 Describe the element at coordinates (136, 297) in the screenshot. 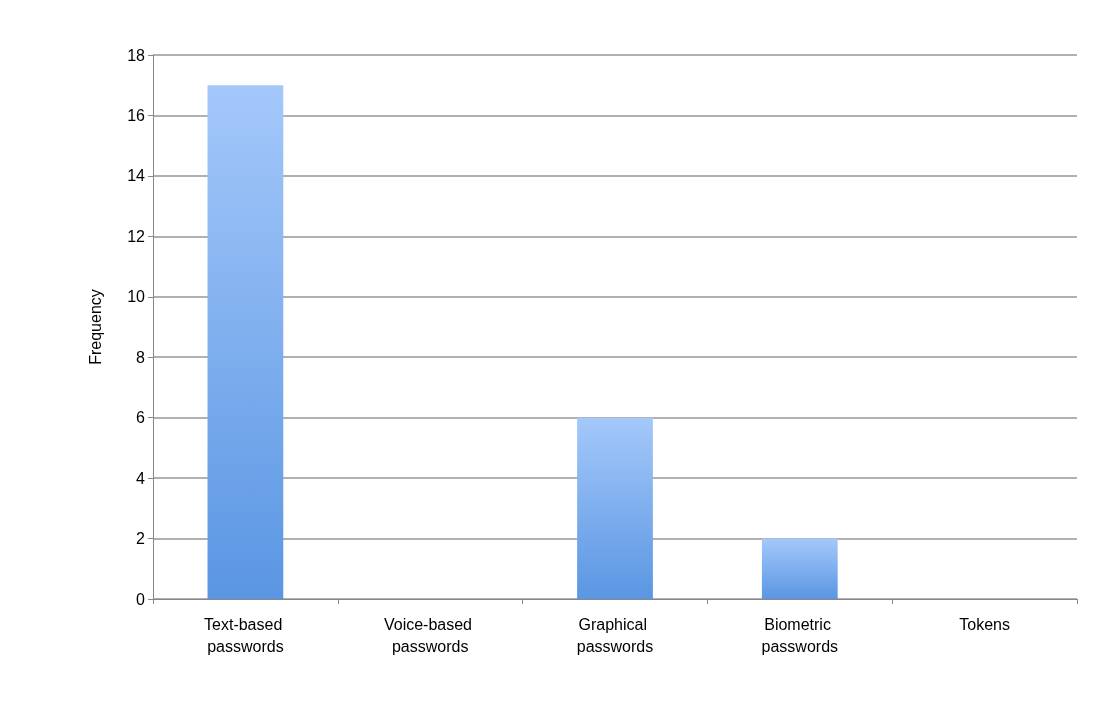

I see `y-tick-label: 10` at that location.